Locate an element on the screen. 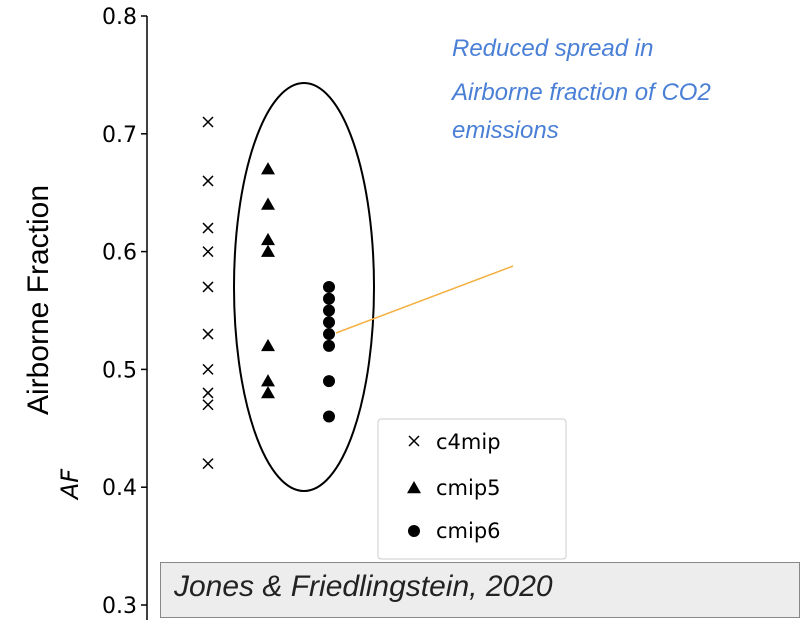 The width and height of the screenshot is (806, 620). annotation-line-1: Reduced spread in is located at coordinates (552, 48).